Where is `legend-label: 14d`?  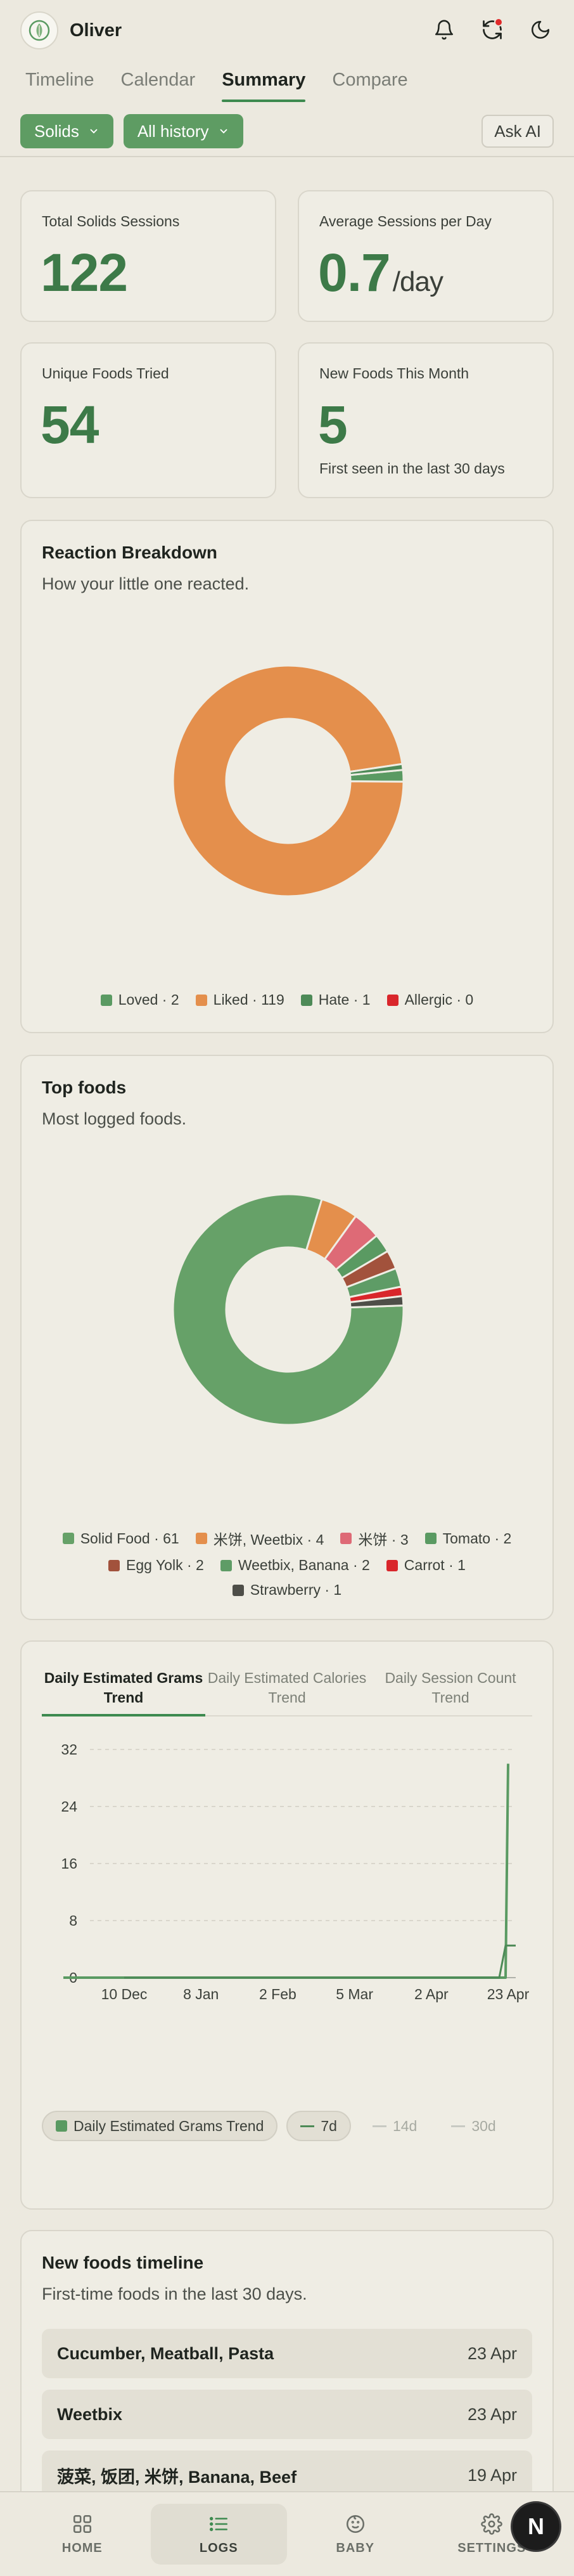 legend-label: 14d is located at coordinates (405, 2125).